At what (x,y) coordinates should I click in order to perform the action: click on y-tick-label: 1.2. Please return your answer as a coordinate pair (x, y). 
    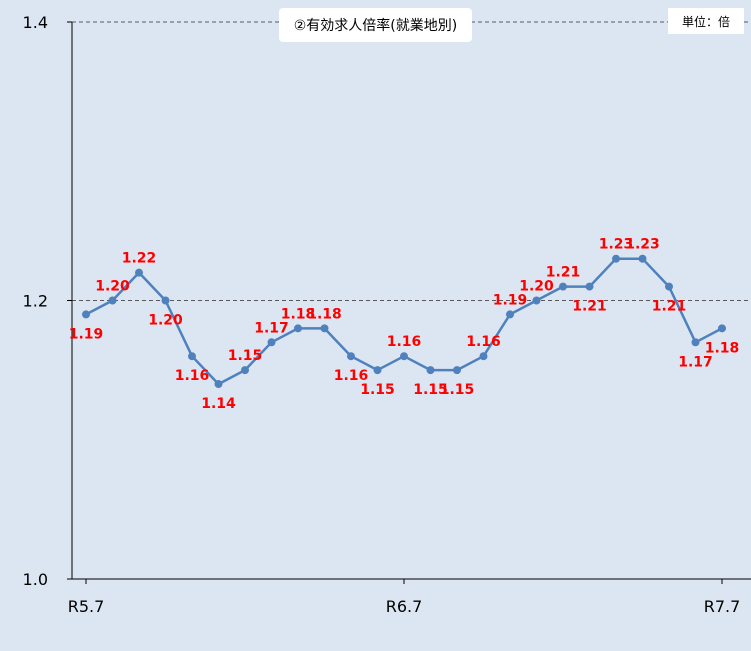
    Looking at the image, I should click on (35, 301).